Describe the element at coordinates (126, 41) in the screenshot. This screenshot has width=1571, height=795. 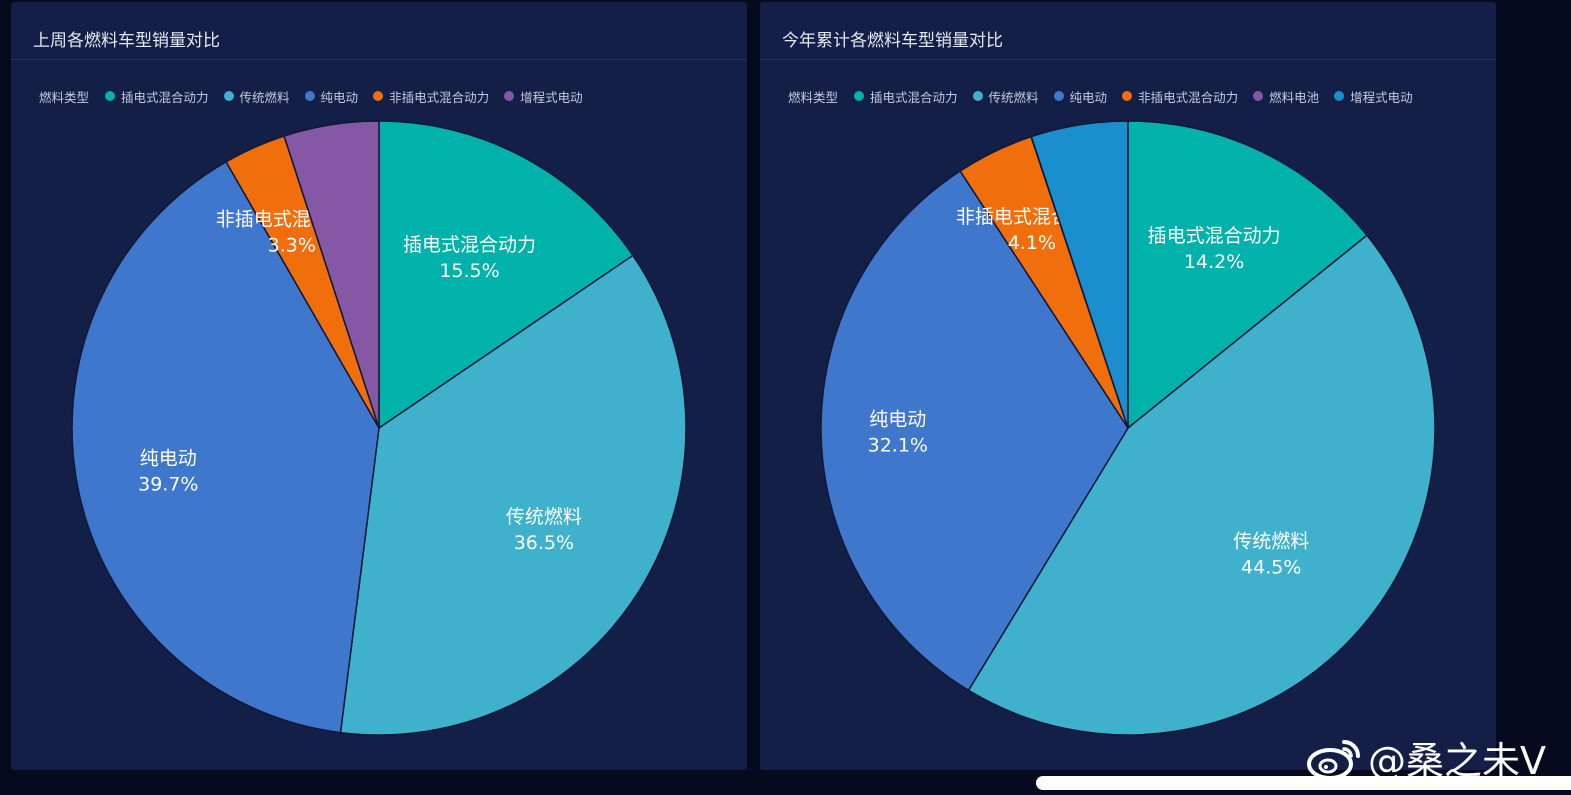
I see `chart-title: 上周各燃料车型销量对比` at that location.